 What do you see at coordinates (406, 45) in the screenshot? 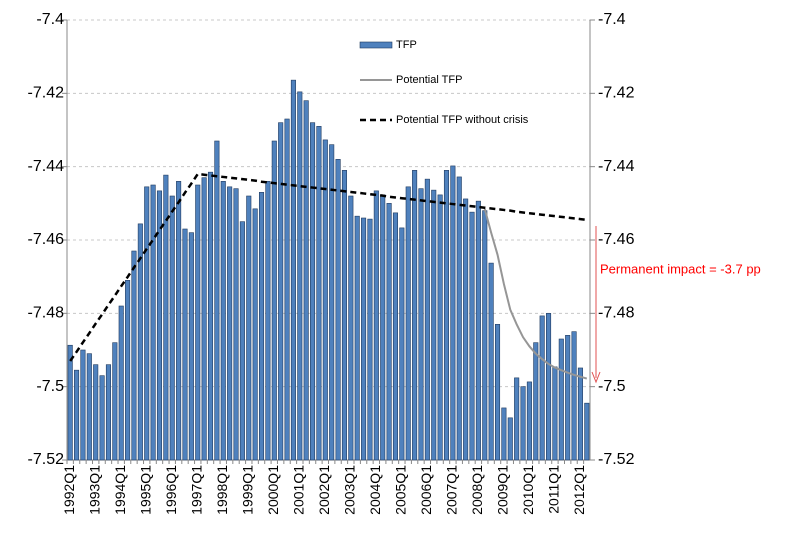
I see `legend-label: TFP` at bounding box center [406, 45].